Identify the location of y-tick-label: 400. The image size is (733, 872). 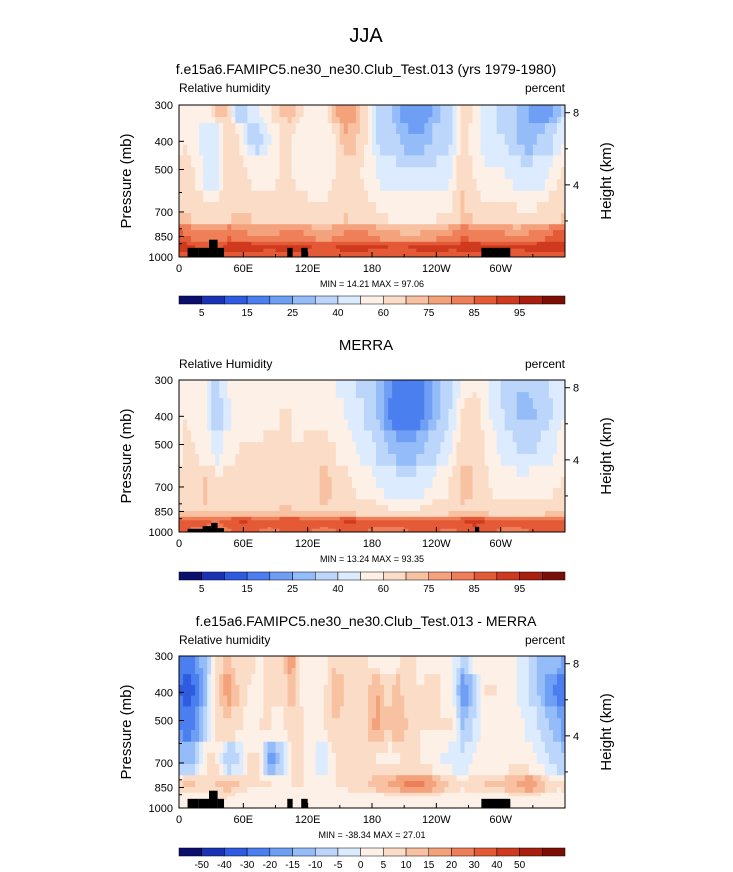
(164, 142).